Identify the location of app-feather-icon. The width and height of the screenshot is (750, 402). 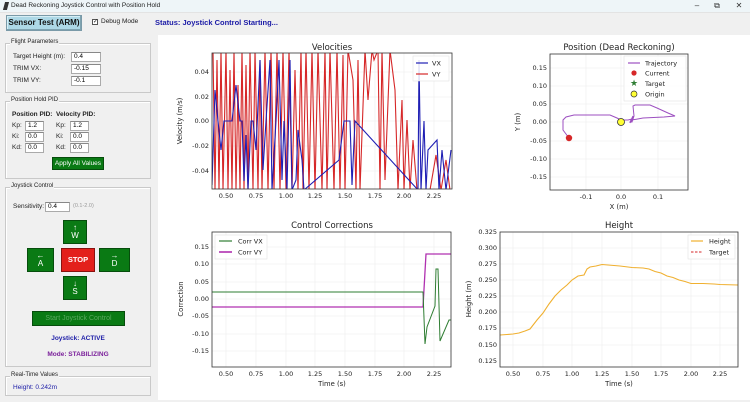
(6, 6).